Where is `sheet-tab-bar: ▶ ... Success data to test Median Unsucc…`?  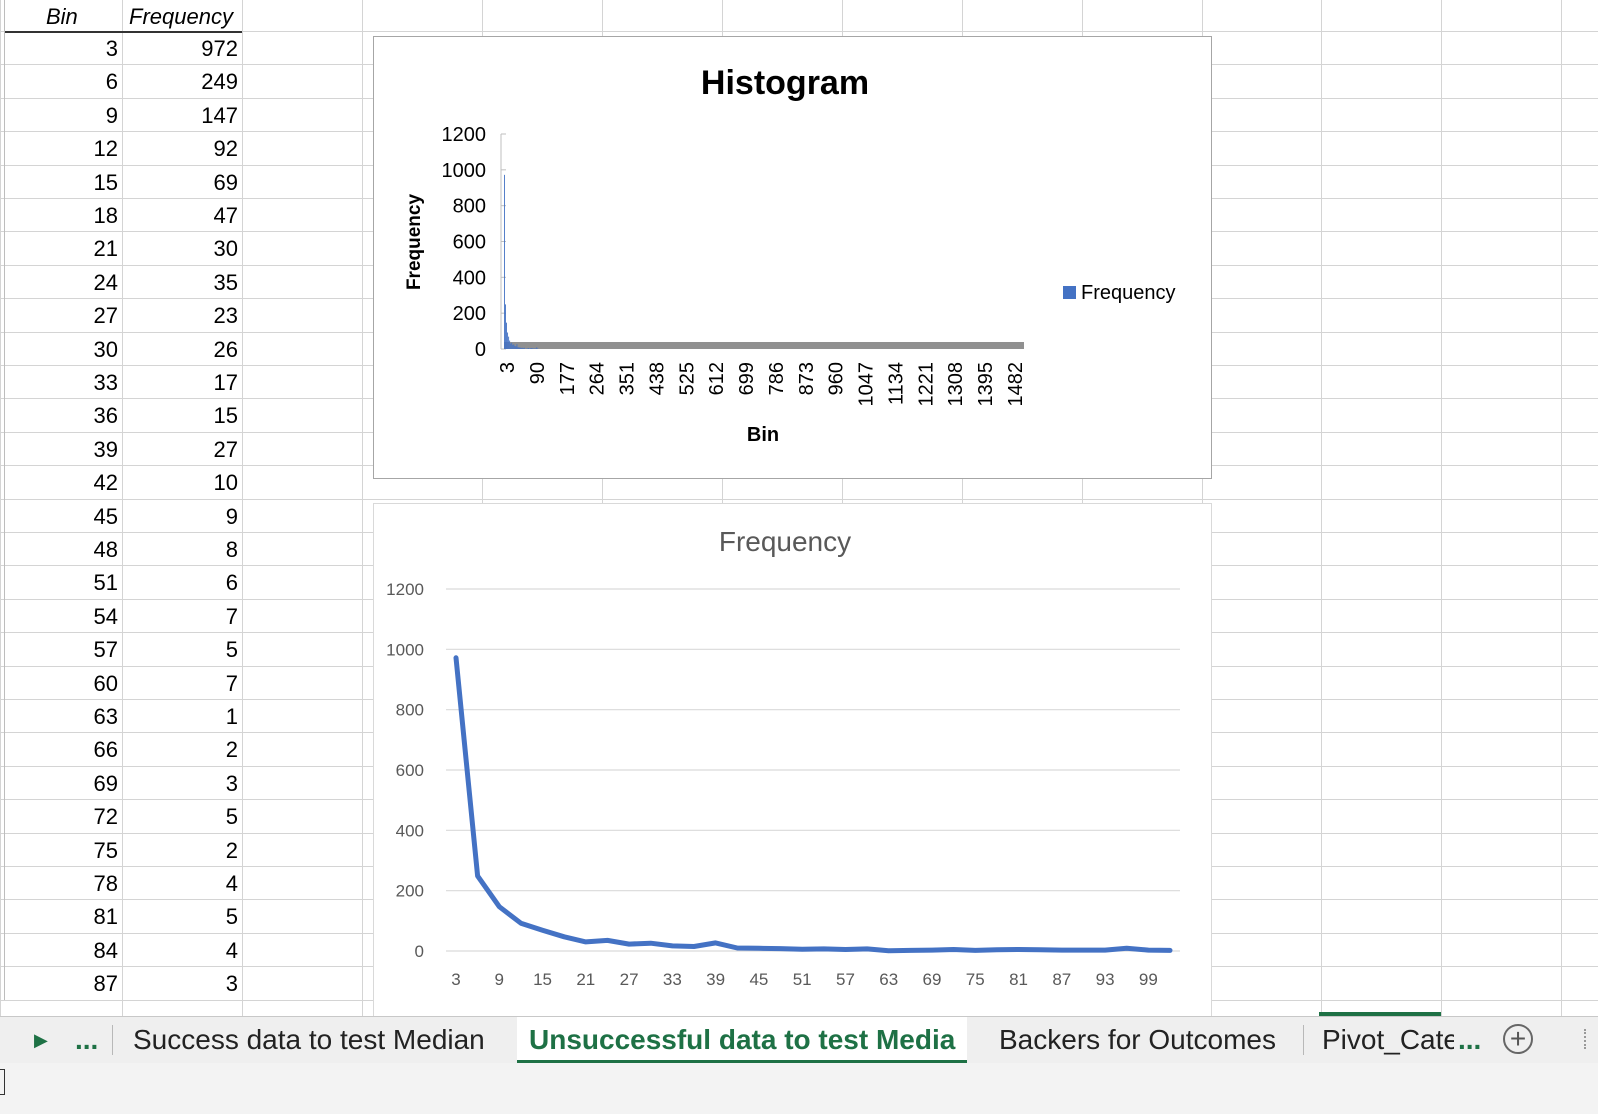
sheet-tab-bar: ▶ ... Success data to test Median Unsucc… is located at coordinates (799, 1039).